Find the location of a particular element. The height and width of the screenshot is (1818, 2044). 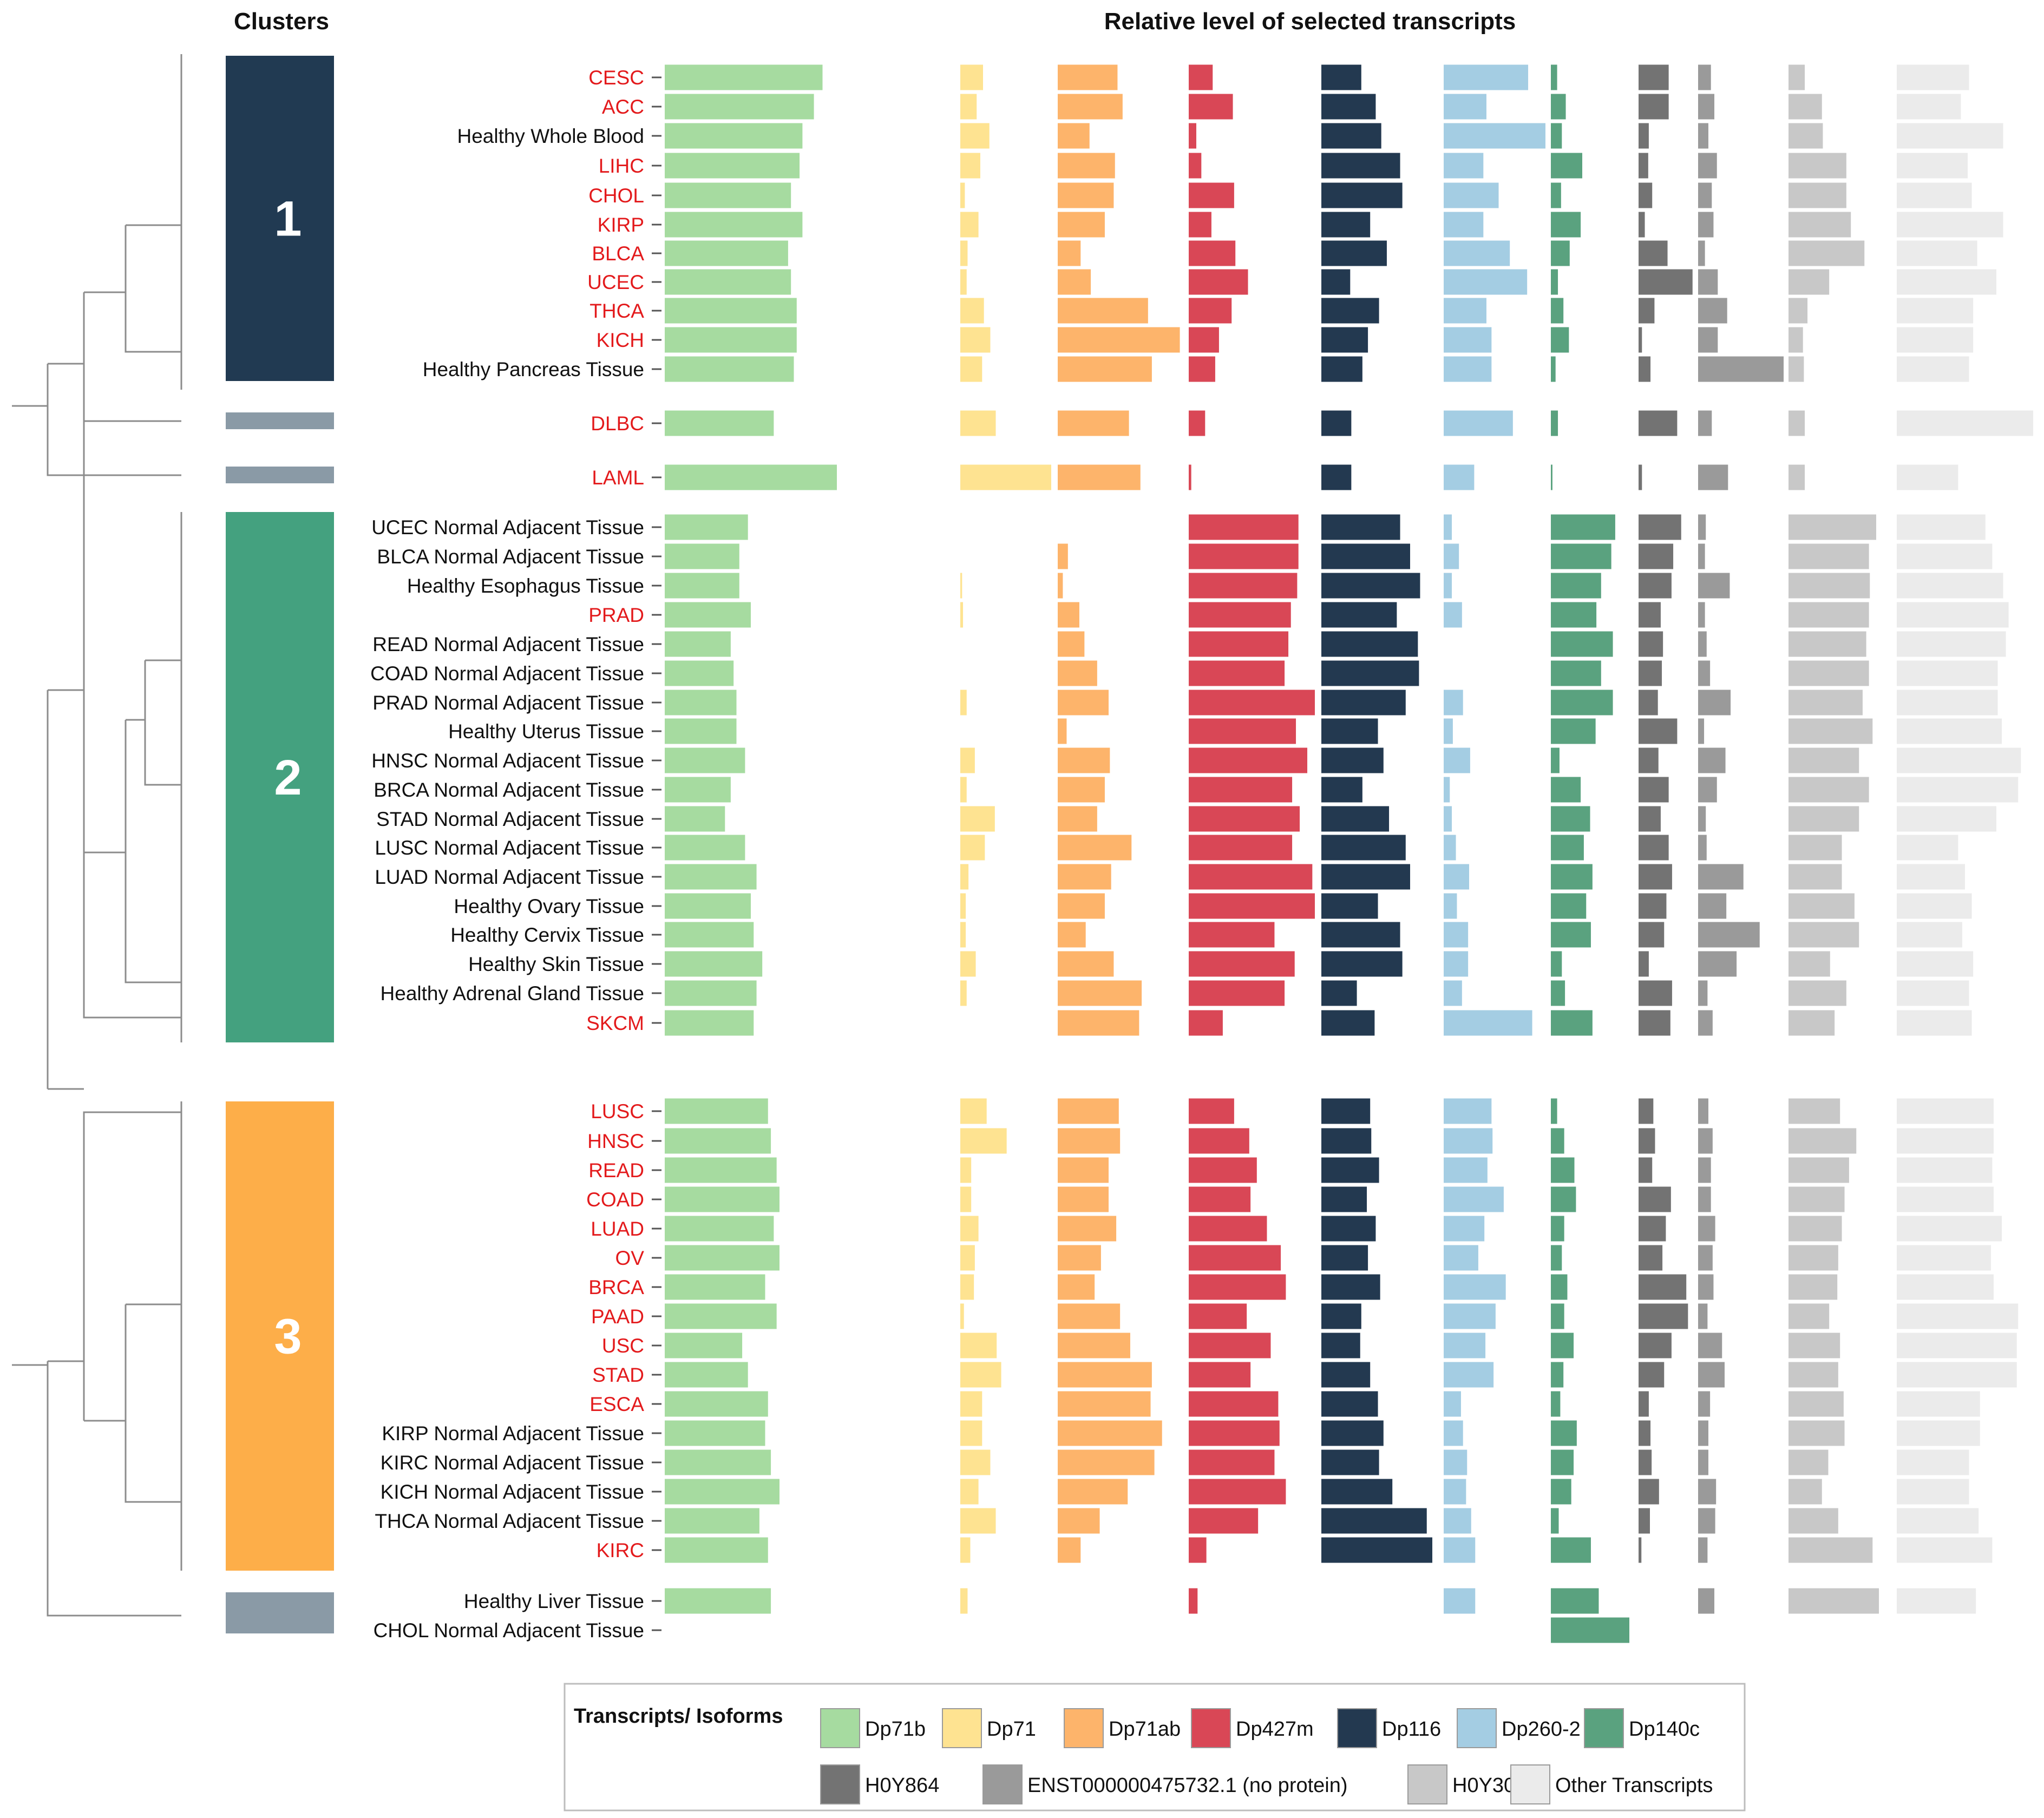

row-label-laml: LAML is located at coordinates (618, 478).